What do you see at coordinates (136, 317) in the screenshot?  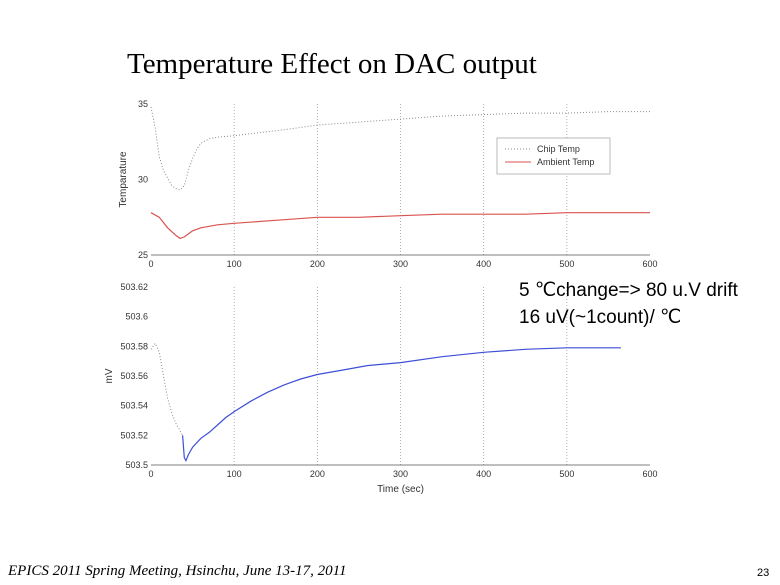 I see `bottom-y-tick-label: 503.6` at bounding box center [136, 317].